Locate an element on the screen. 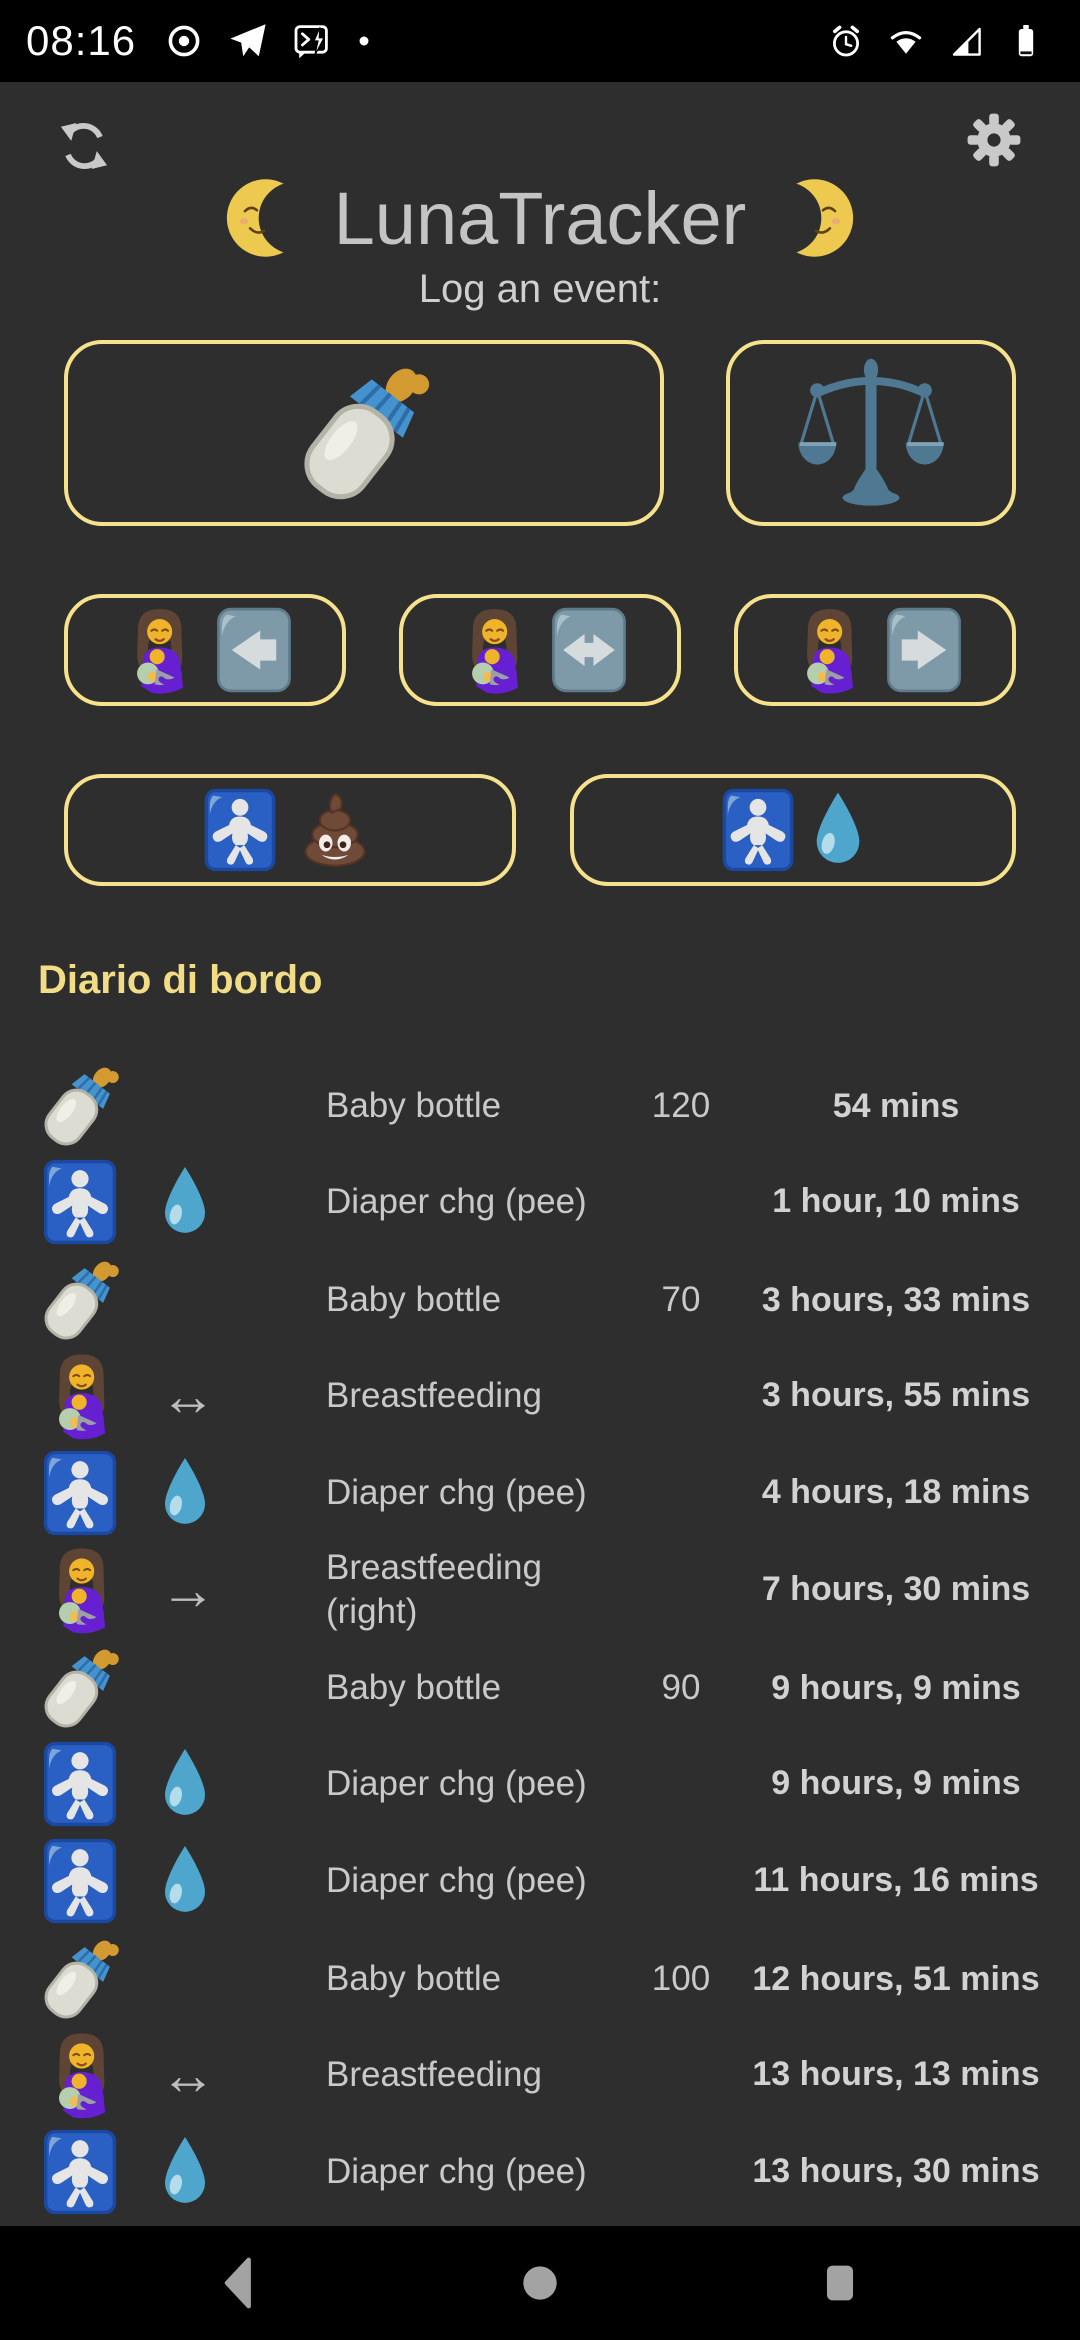  event-elapsed-time: 13 hours, 13 mins is located at coordinates (896, 2074).